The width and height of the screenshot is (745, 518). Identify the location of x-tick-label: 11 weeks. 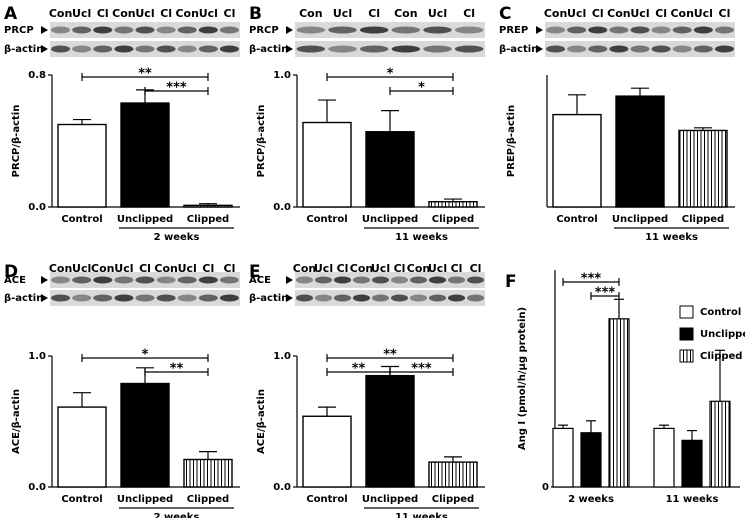
(692, 499).